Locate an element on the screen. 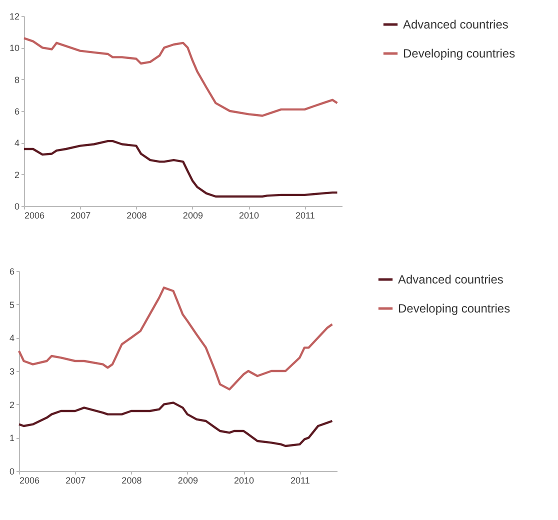  y-tick-label: 10 is located at coordinates (14, 48).